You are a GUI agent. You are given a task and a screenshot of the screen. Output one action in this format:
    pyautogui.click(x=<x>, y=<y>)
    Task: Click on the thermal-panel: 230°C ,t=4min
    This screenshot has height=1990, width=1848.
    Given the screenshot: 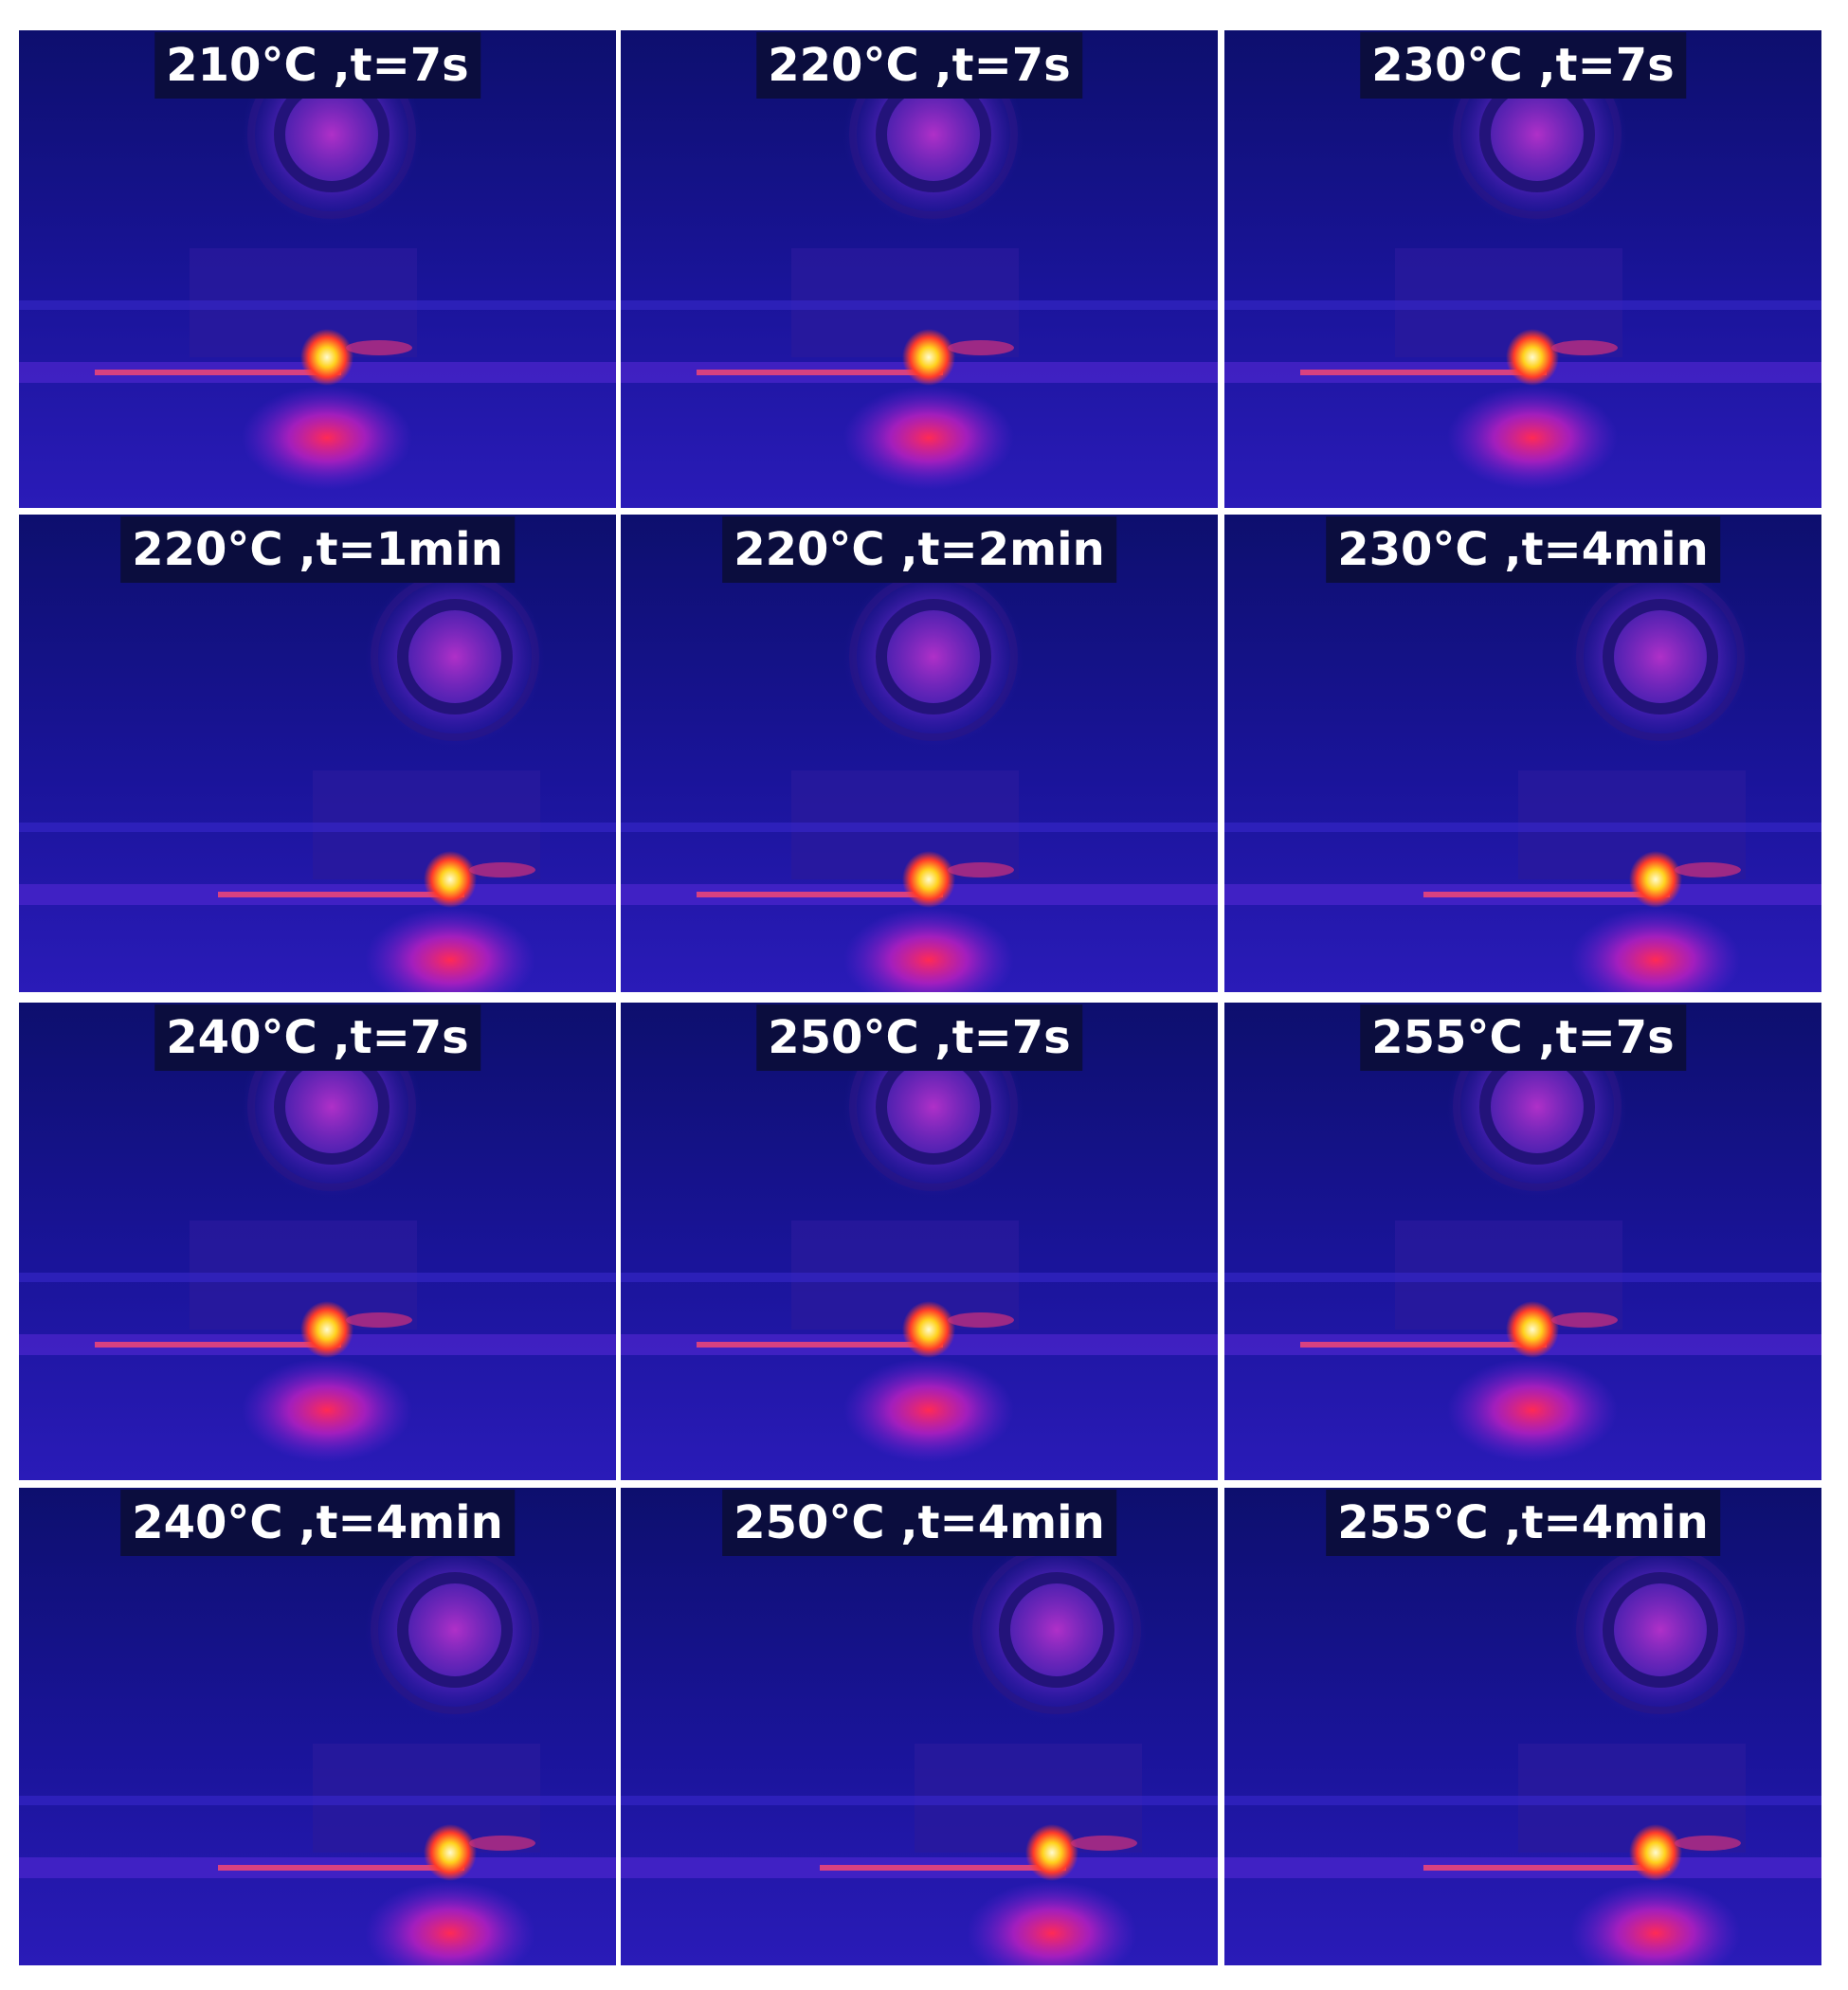 What is the action you would take?
    pyautogui.click(x=1523, y=753)
    